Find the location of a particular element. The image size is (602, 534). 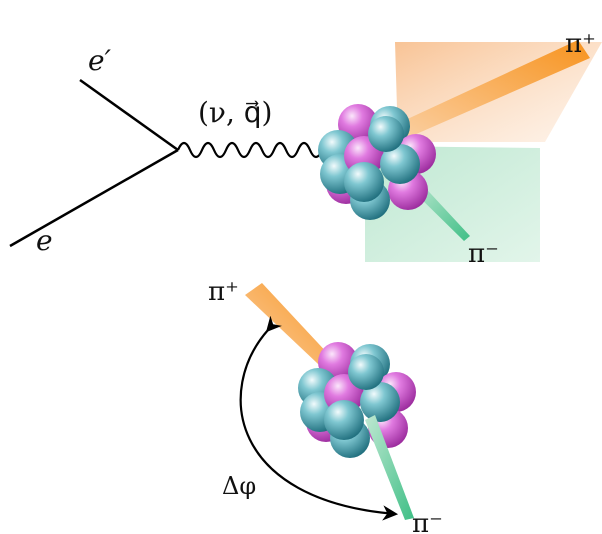

pion-jet is located at coordinates (489, 91).